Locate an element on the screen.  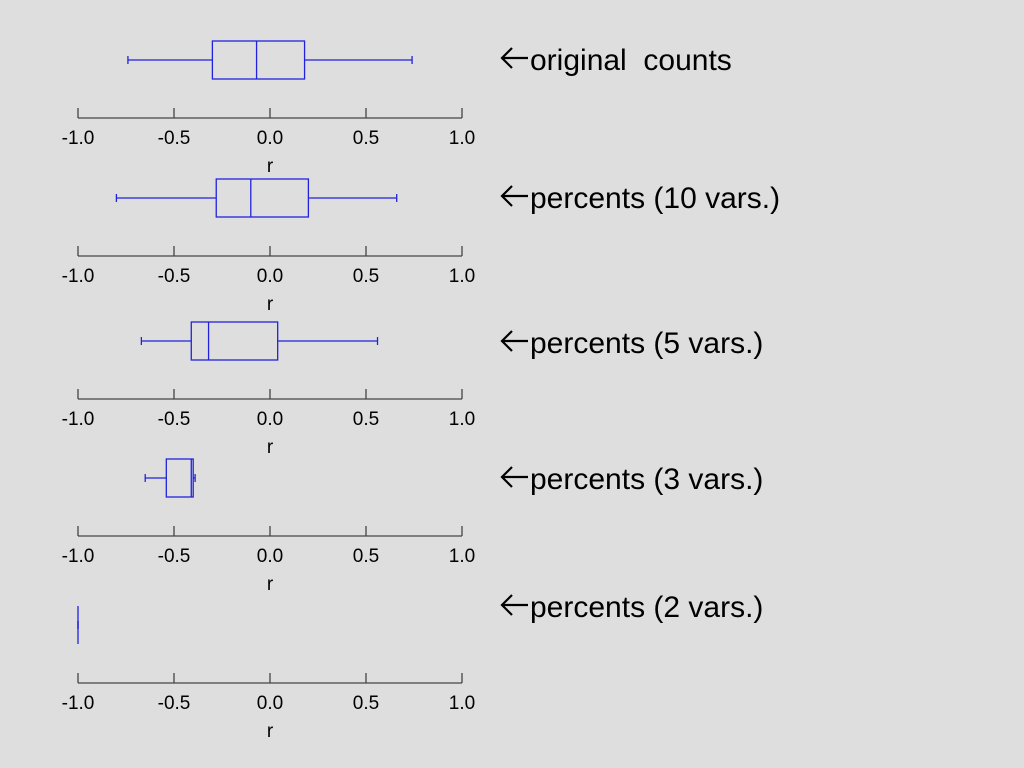
annotation-label: percents (5 vars.) is located at coordinates (646, 343).